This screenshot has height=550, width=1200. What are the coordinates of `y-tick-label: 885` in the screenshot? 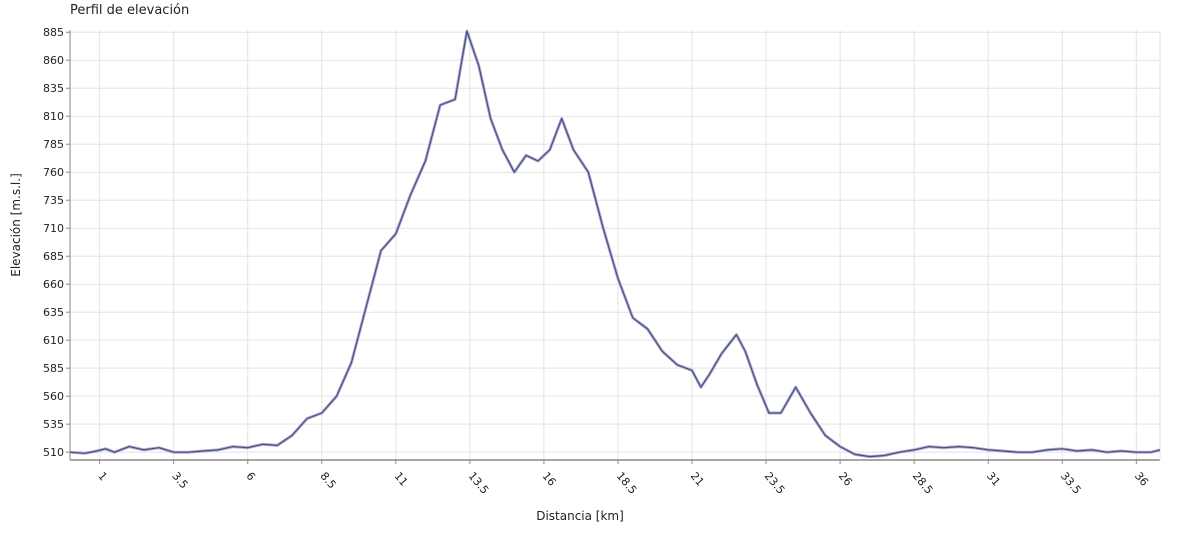 It's located at (53, 32).